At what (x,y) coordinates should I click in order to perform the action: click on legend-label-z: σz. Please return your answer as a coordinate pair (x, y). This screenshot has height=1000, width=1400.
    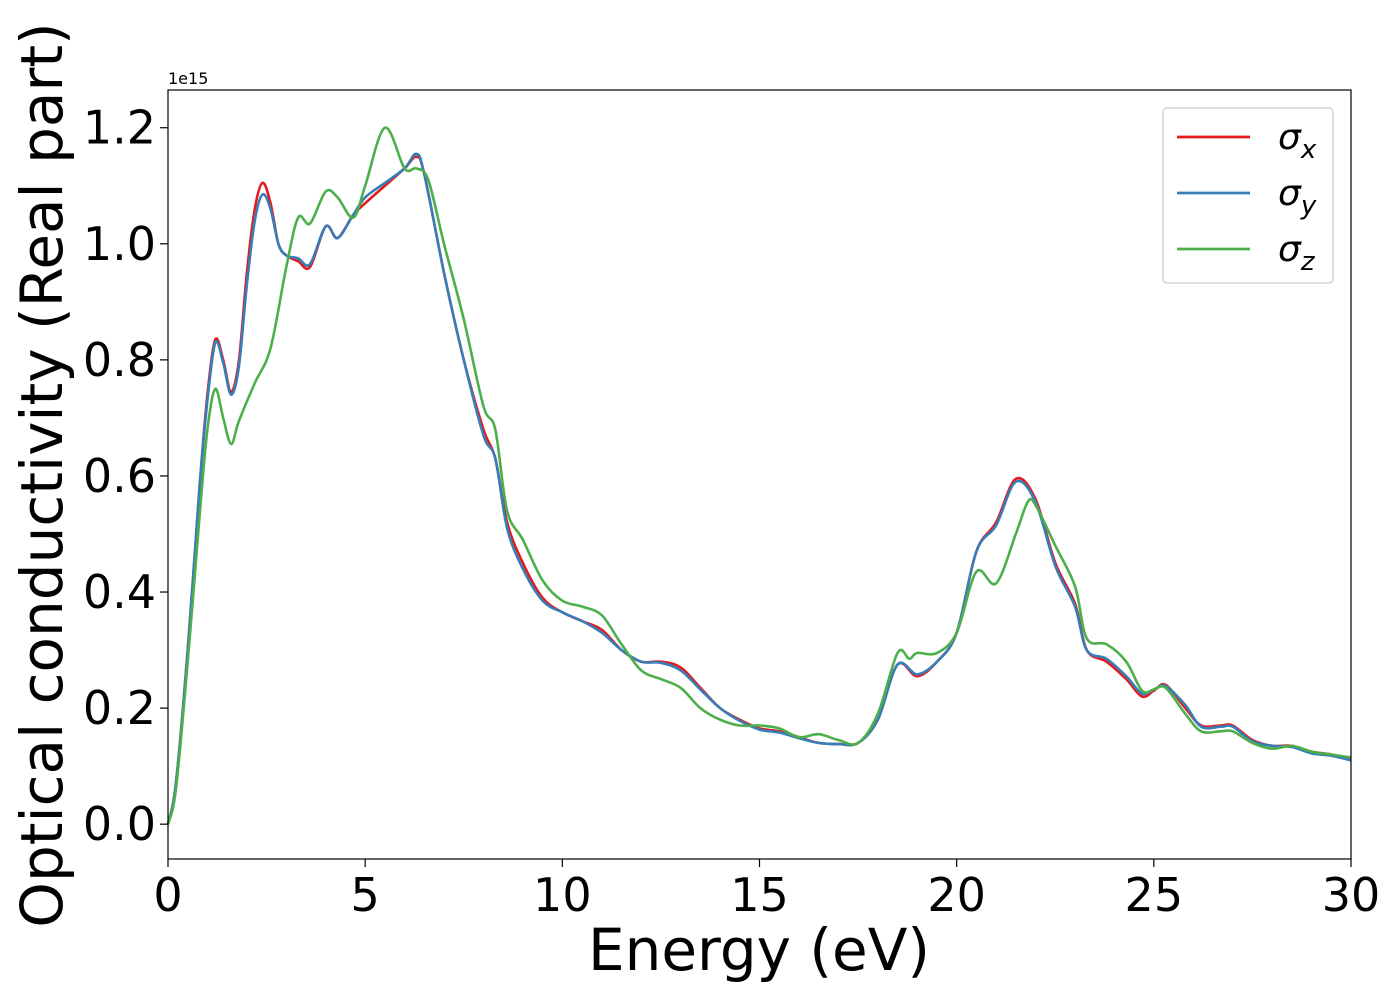
    Looking at the image, I should click on (1297, 253).